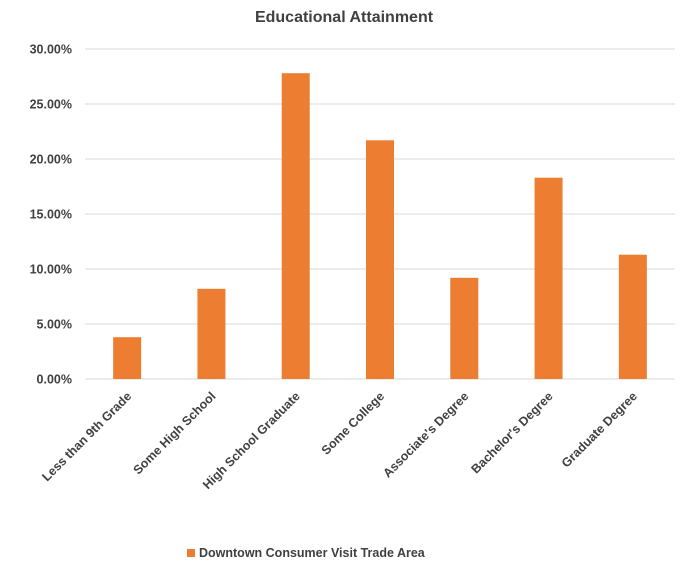  Describe the element at coordinates (251, 440) in the screenshot. I see `x-tick-label: High School Graduate` at that location.